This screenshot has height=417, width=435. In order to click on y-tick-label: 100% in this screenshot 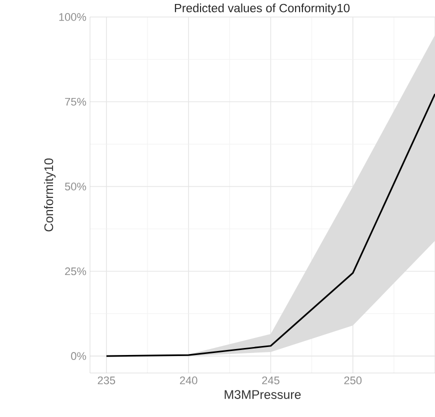, I will do `click(72, 17)`.